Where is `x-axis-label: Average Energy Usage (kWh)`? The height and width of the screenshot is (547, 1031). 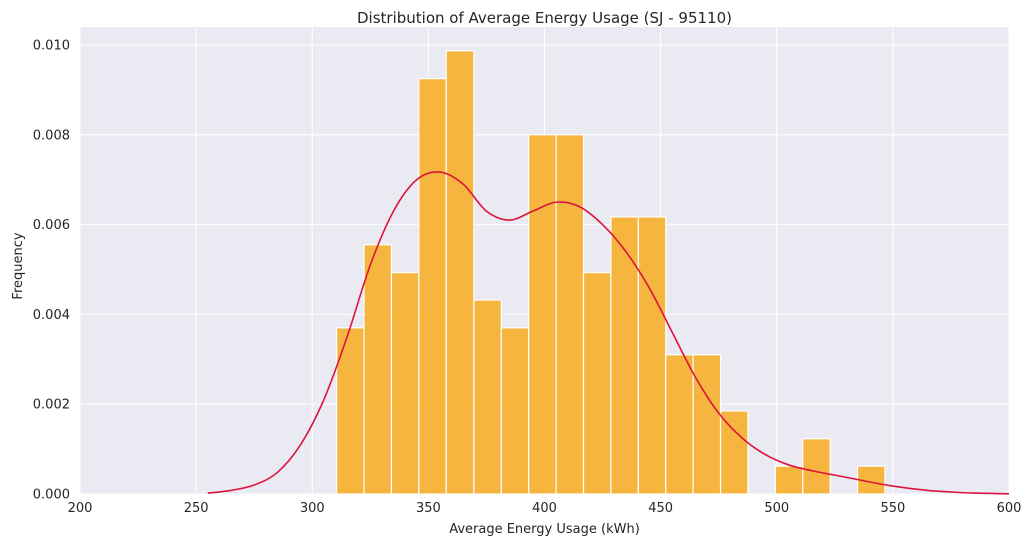 x-axis-label: Average Energy Usage (kWh) is located at coordinates (544, 529).